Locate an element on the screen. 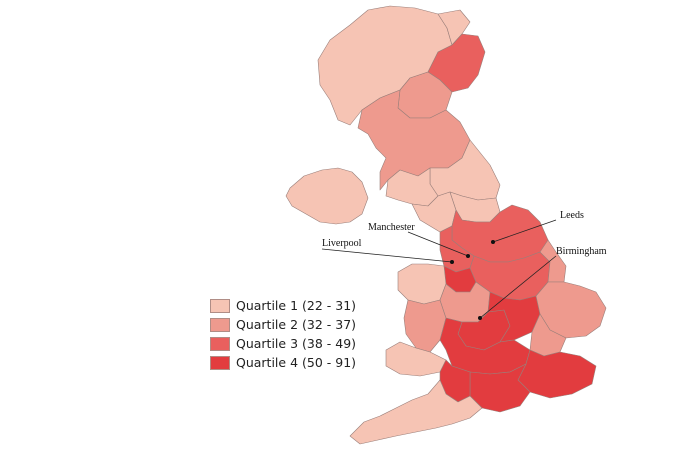 This screenshot has height=450, width=700. region-mid-wales is located at coordinates (425, 326).